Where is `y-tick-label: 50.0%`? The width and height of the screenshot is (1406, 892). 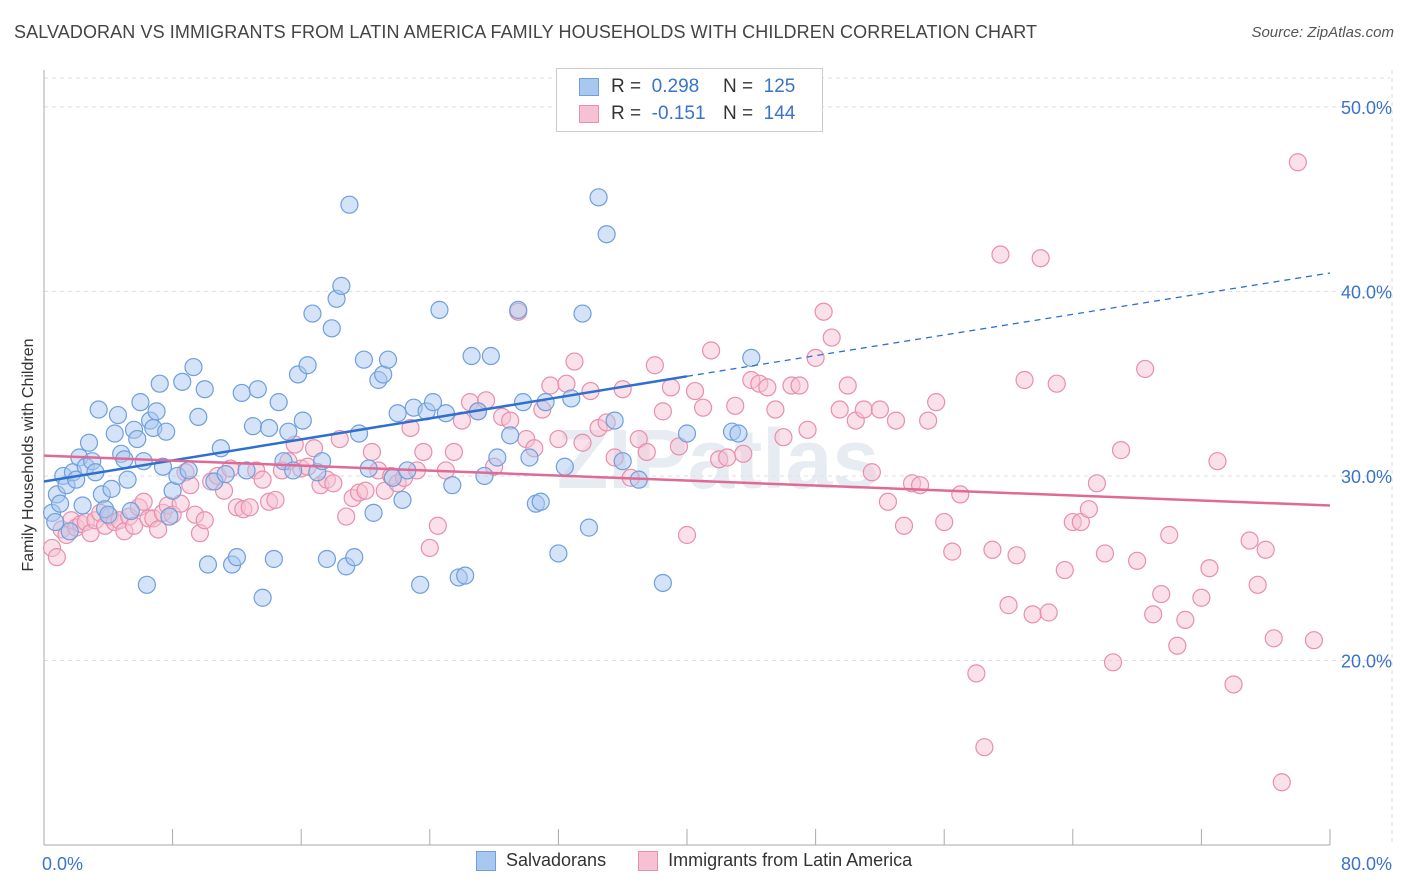
y-tick-label: 50.0% is located at coordinates (1366, 108).